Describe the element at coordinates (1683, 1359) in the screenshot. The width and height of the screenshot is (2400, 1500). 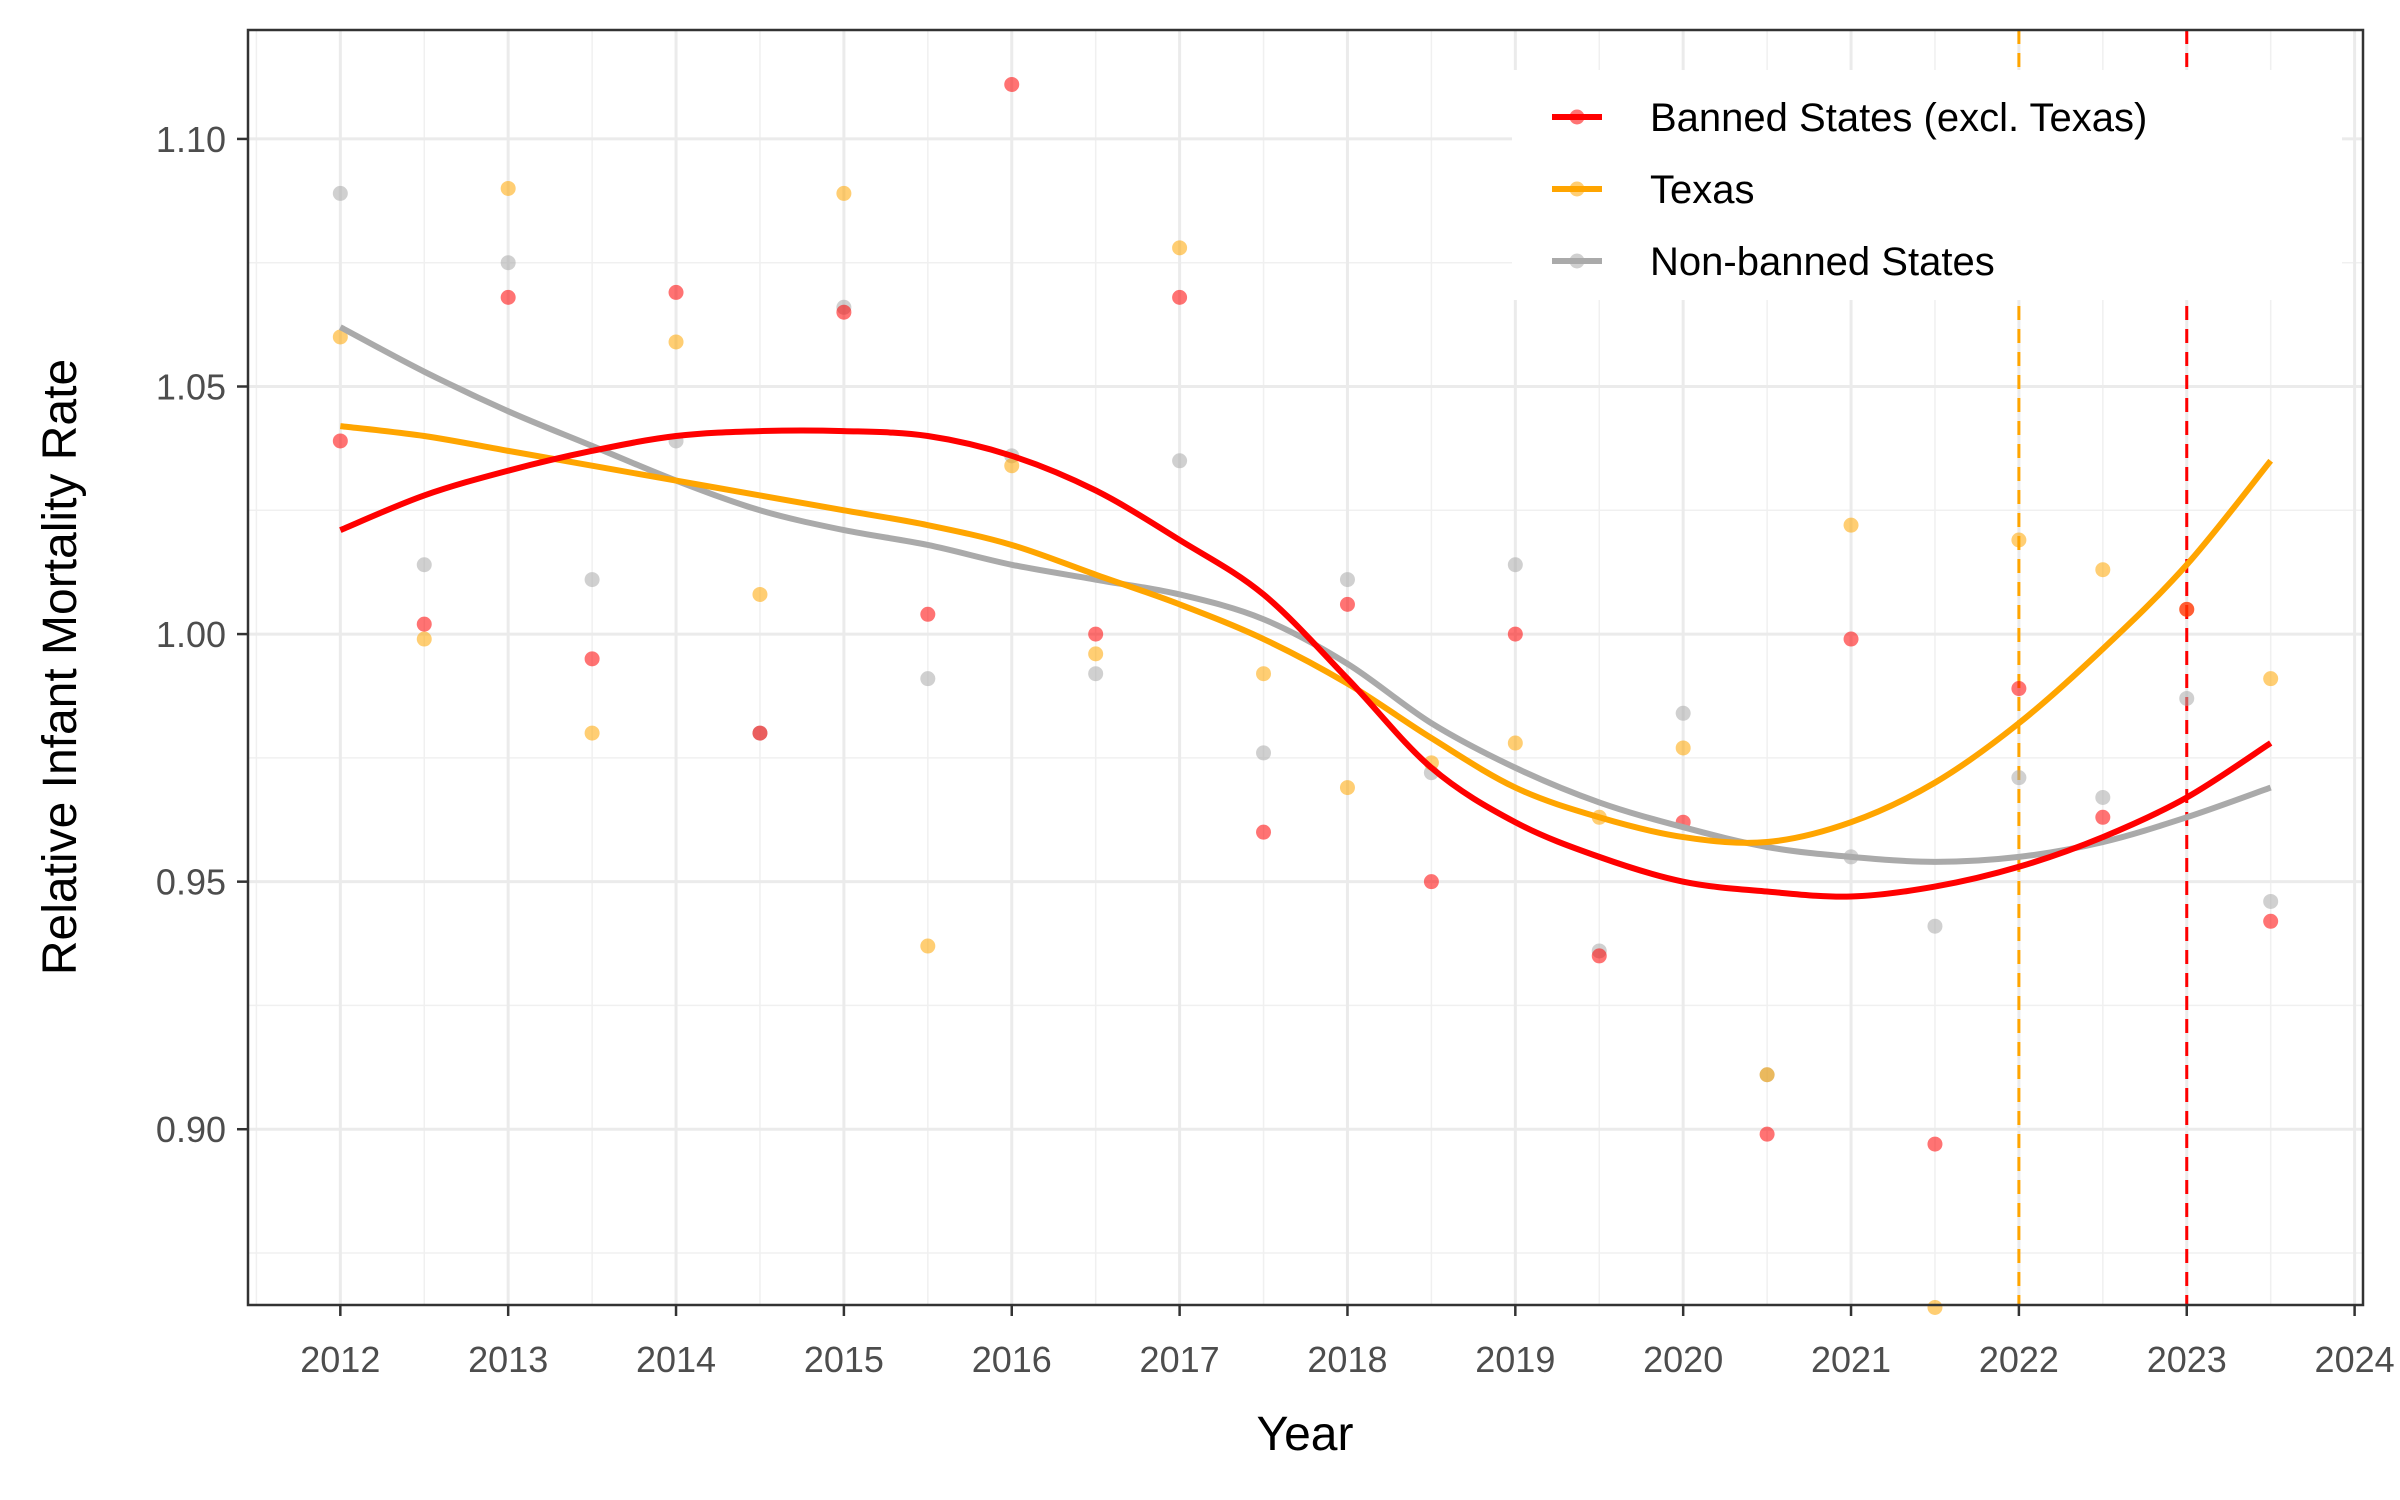
I see `x-tick-label: 2020` at that location.